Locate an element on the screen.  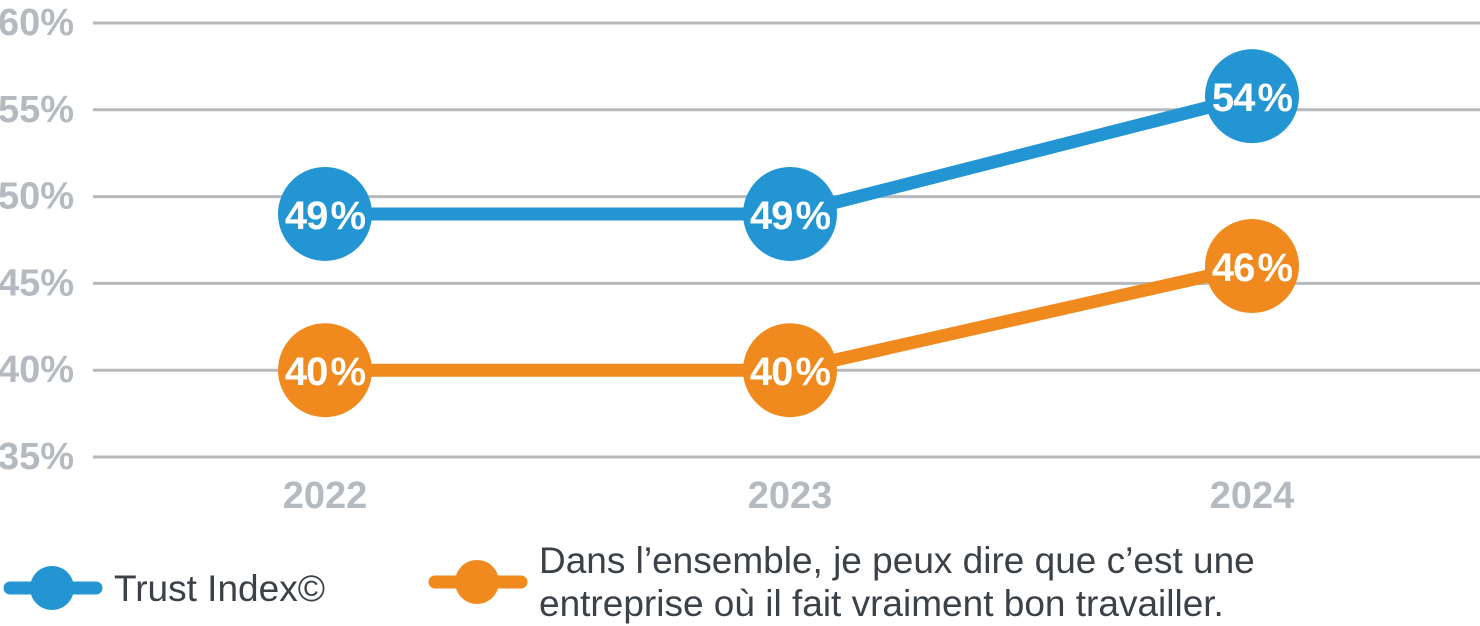
legend-item-trust-index: Trust Index© is located at coordinates (163, 583).